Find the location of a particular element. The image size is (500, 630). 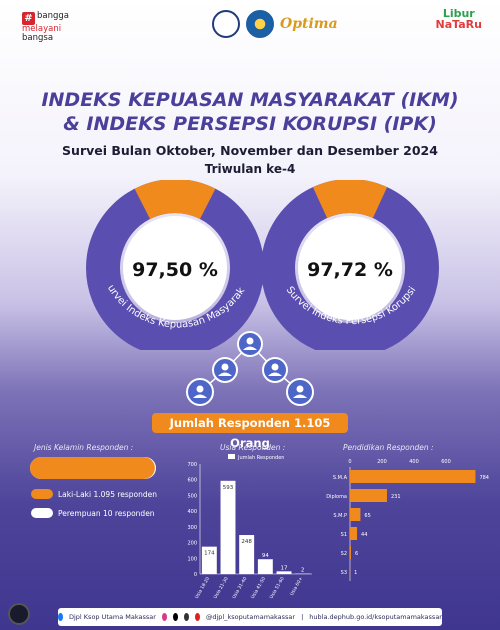

age-category-label: Usia 41-50 is located at coordinates (258, 588).